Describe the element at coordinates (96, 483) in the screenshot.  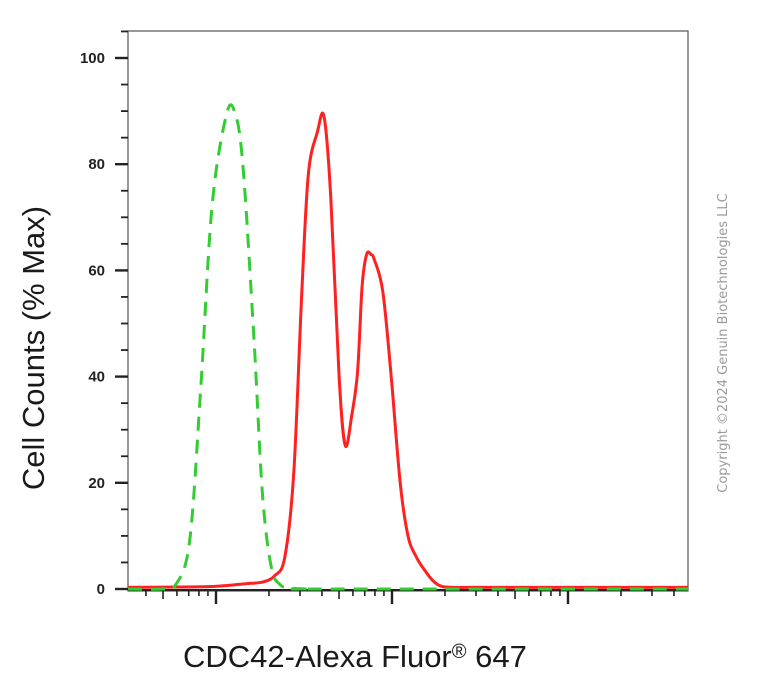
I see `y-tick-label: 20` at that location.